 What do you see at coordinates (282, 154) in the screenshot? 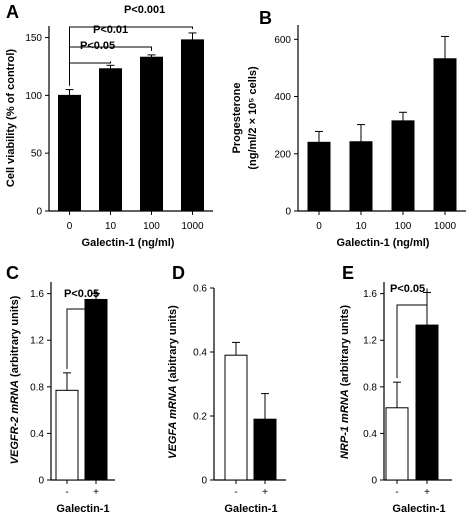
I see `y-tick-label: 200` at bounding box center [282, 154].